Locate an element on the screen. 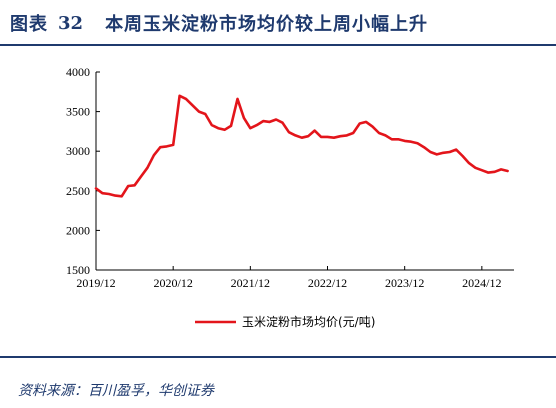 Image resolution: width=556 pixels, height=408 pixels. x-tick-label: 2022/12 is located at coordinates (327, 283).